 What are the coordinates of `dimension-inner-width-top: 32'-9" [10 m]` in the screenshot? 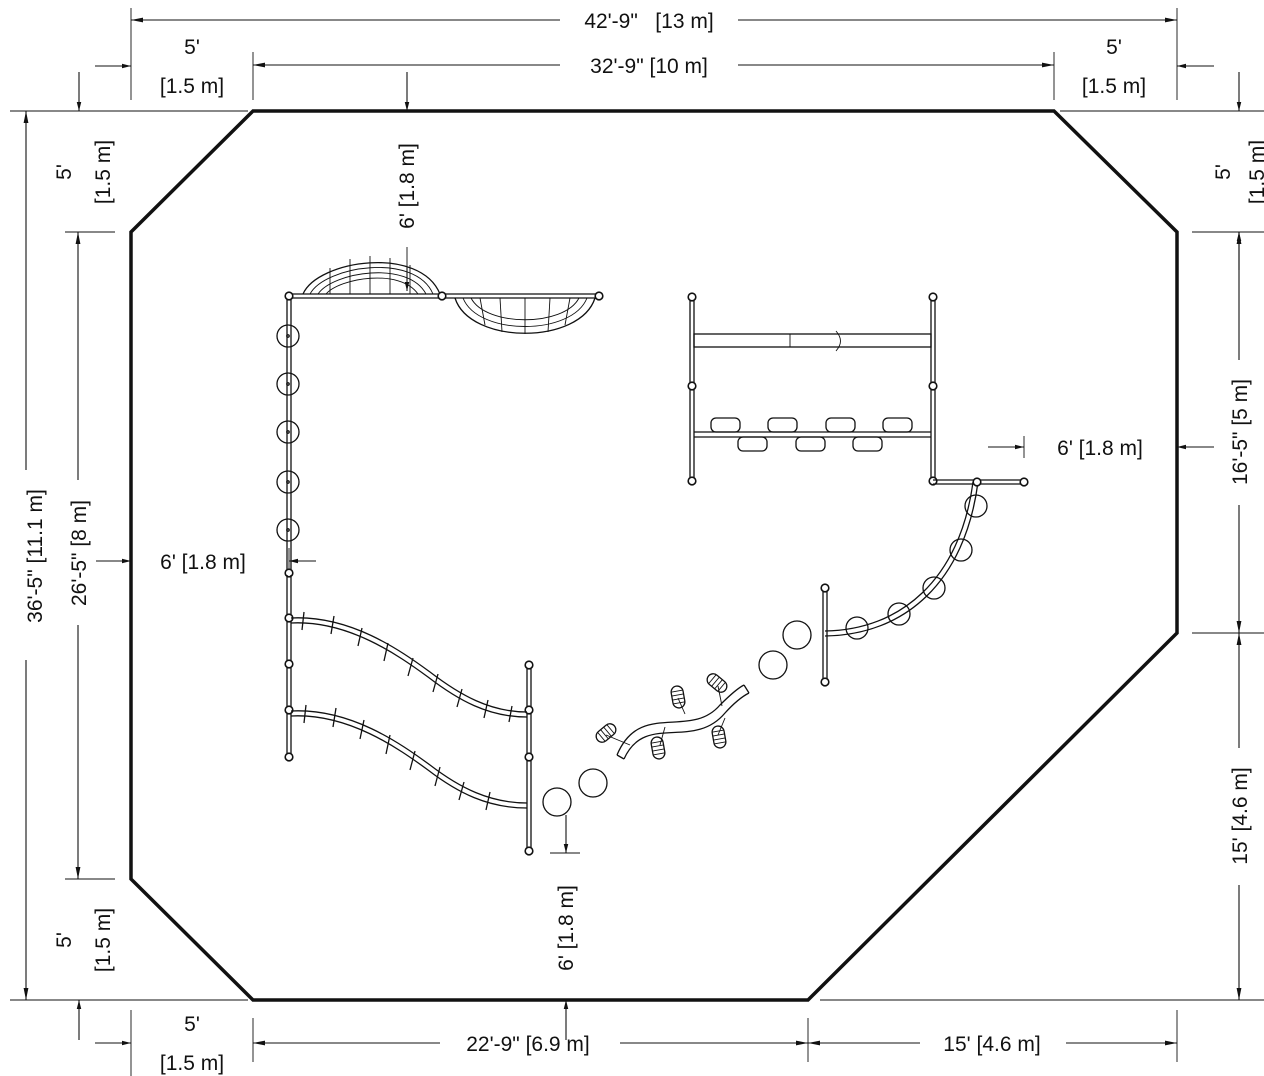 It's located at (653, 66).